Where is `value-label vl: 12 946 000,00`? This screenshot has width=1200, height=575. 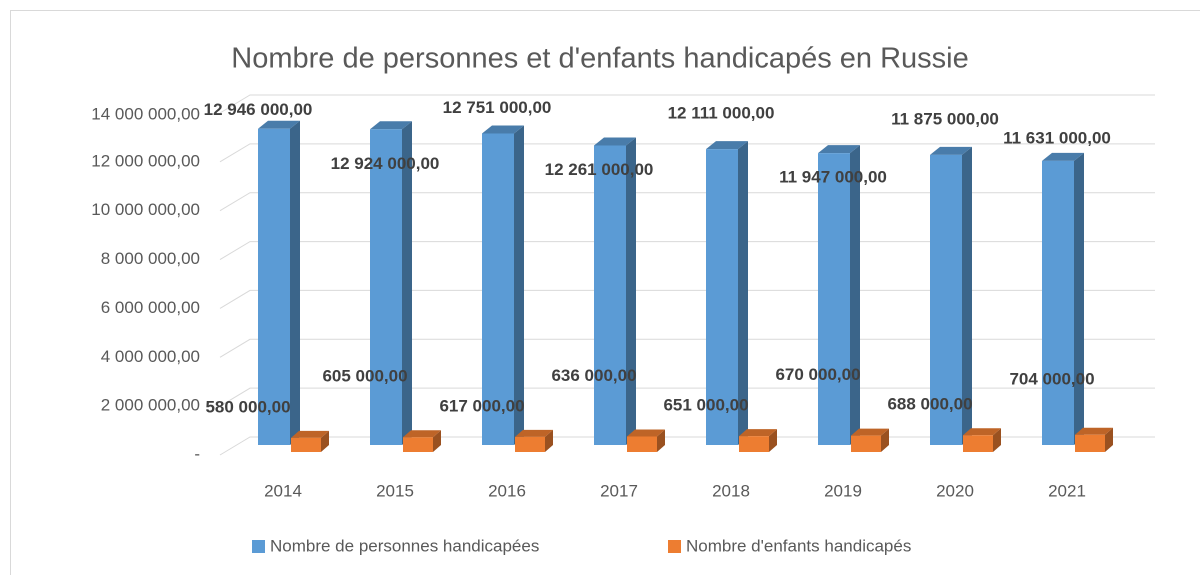
value-label vl: 12 946 000,00 is located at coordinates (258, 109).